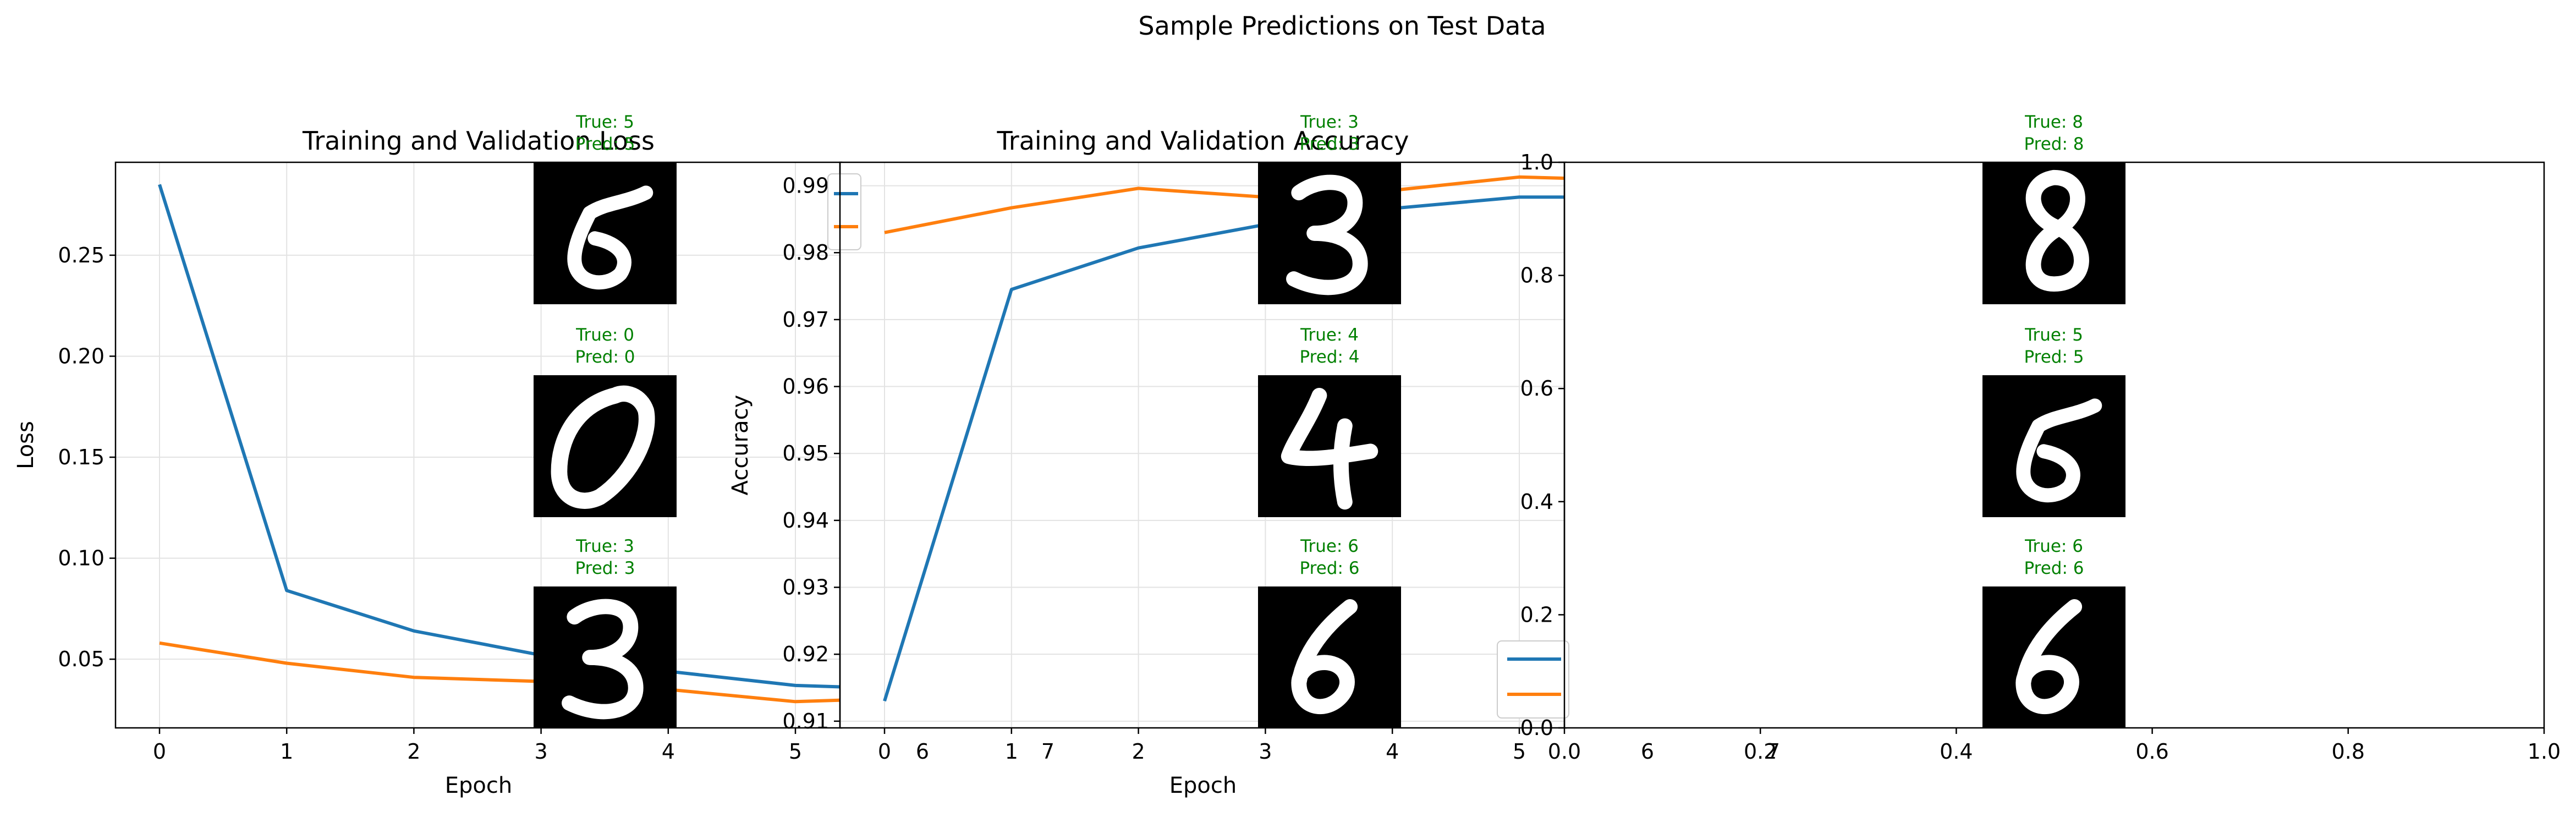  Describe the element at coordinates (1564, 751) in the screenshot. I see `x-tick-label: 0.0` at that location.